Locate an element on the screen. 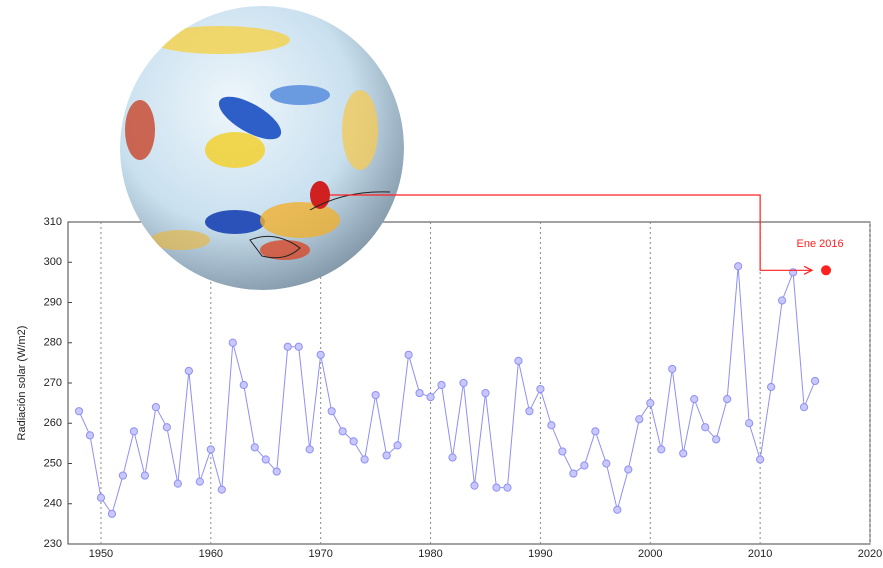  y-tick-label: 250 is located at coordinates (53, 463).